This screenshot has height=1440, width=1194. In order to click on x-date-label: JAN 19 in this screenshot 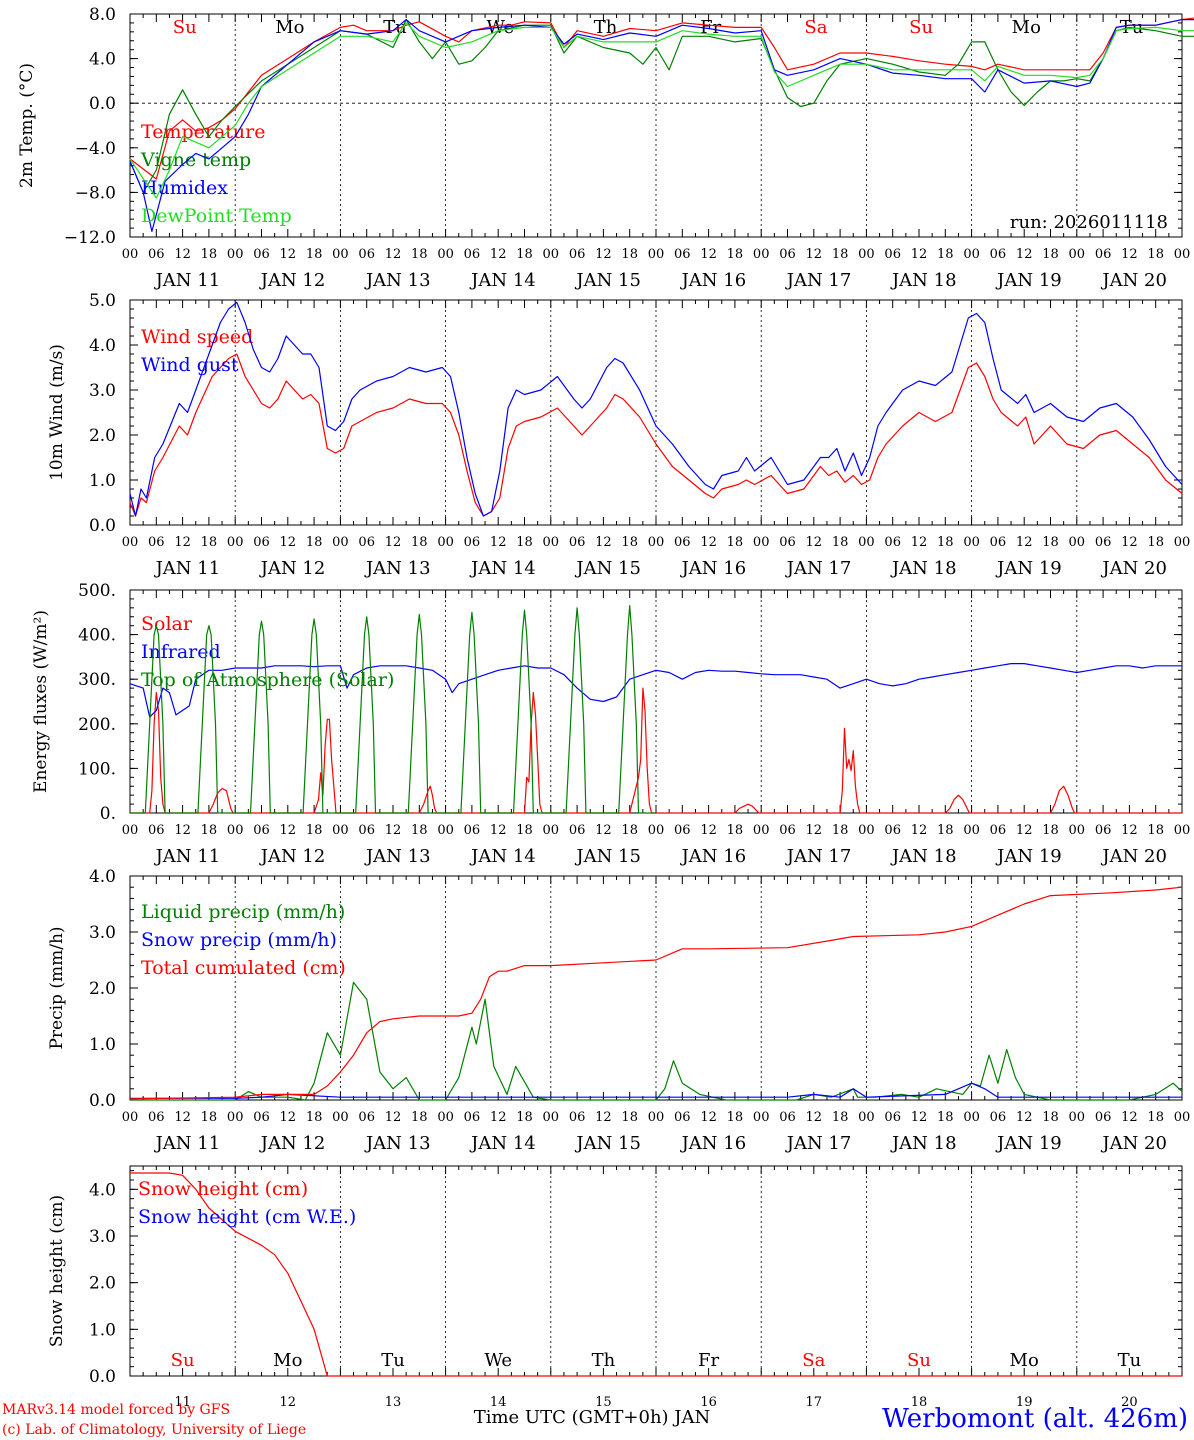, I will do `click(1028, 280)`.